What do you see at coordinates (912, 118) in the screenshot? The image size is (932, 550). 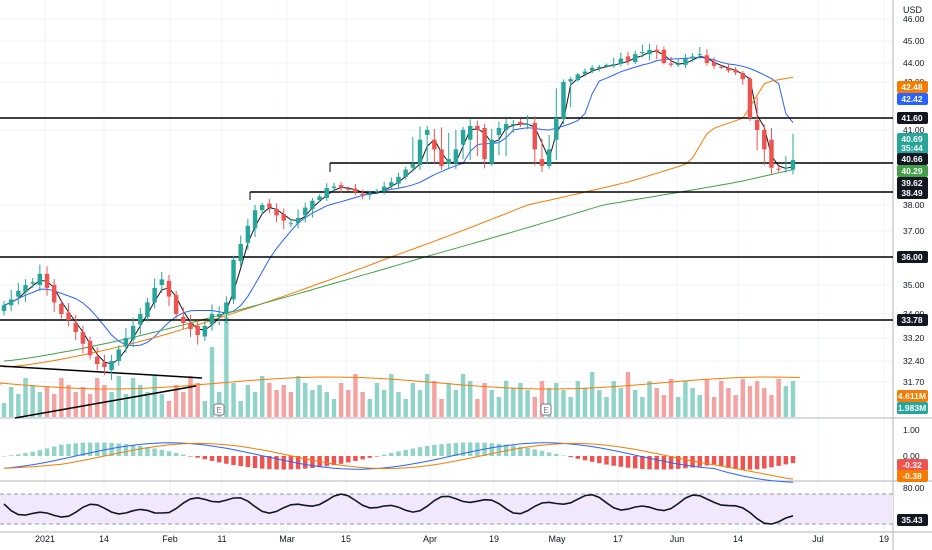 I see `price-badge-label: 41.60` at bounding box center [912, 118].